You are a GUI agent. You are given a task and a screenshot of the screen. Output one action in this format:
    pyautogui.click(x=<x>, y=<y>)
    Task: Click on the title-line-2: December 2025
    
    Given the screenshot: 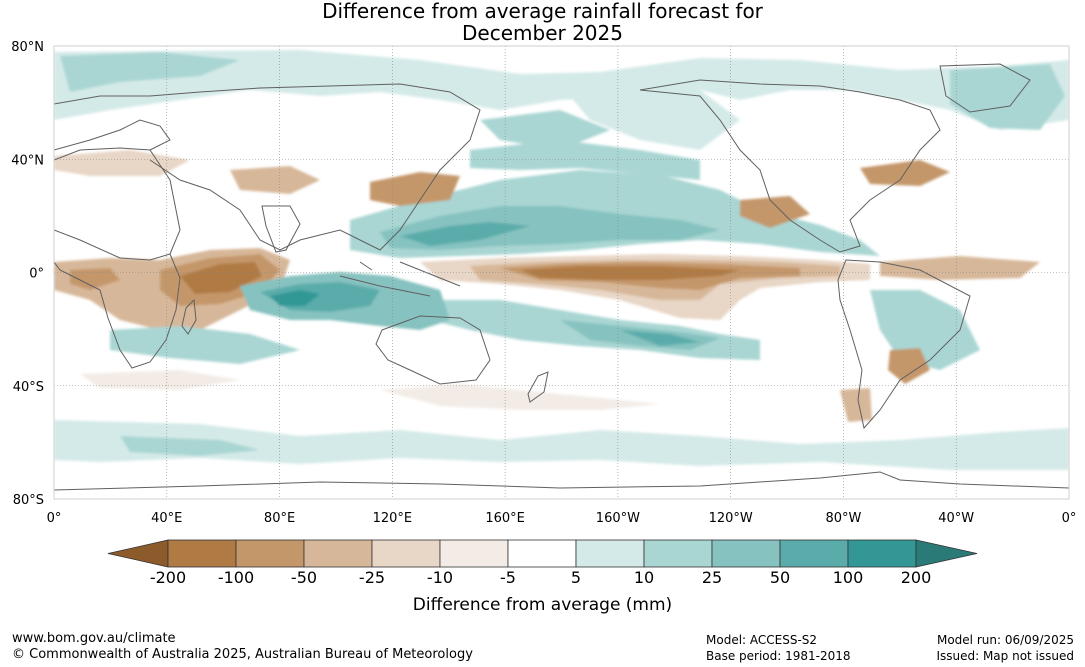 What is the action you would take?
    pyautogui.click(x=542, y=33)
    